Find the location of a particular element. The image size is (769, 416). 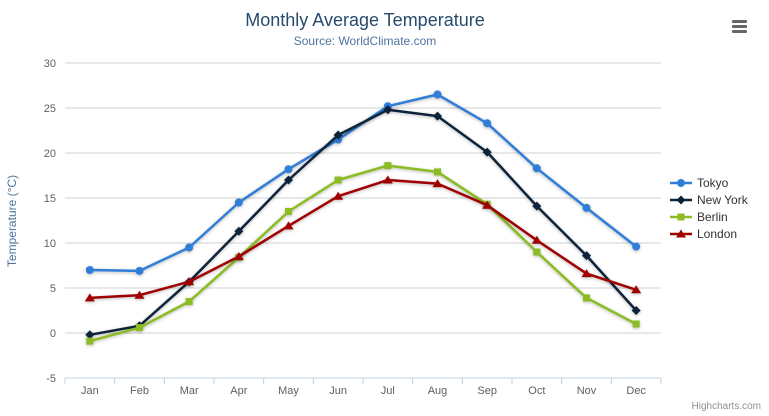

legend-item-berlin: Berlin is located at coordinates (709, 216).